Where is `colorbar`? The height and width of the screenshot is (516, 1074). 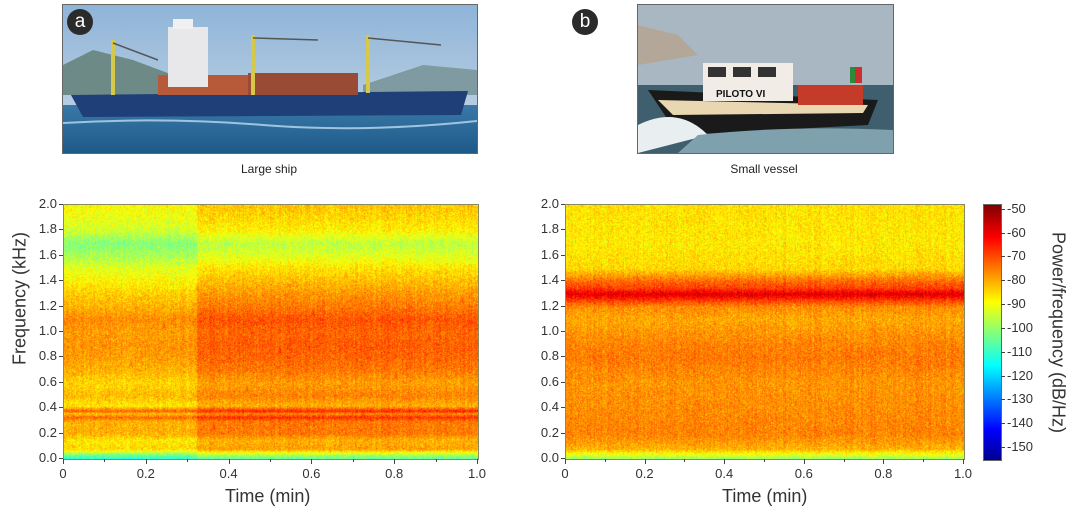
colorbar is located at coordinates (992, 332).